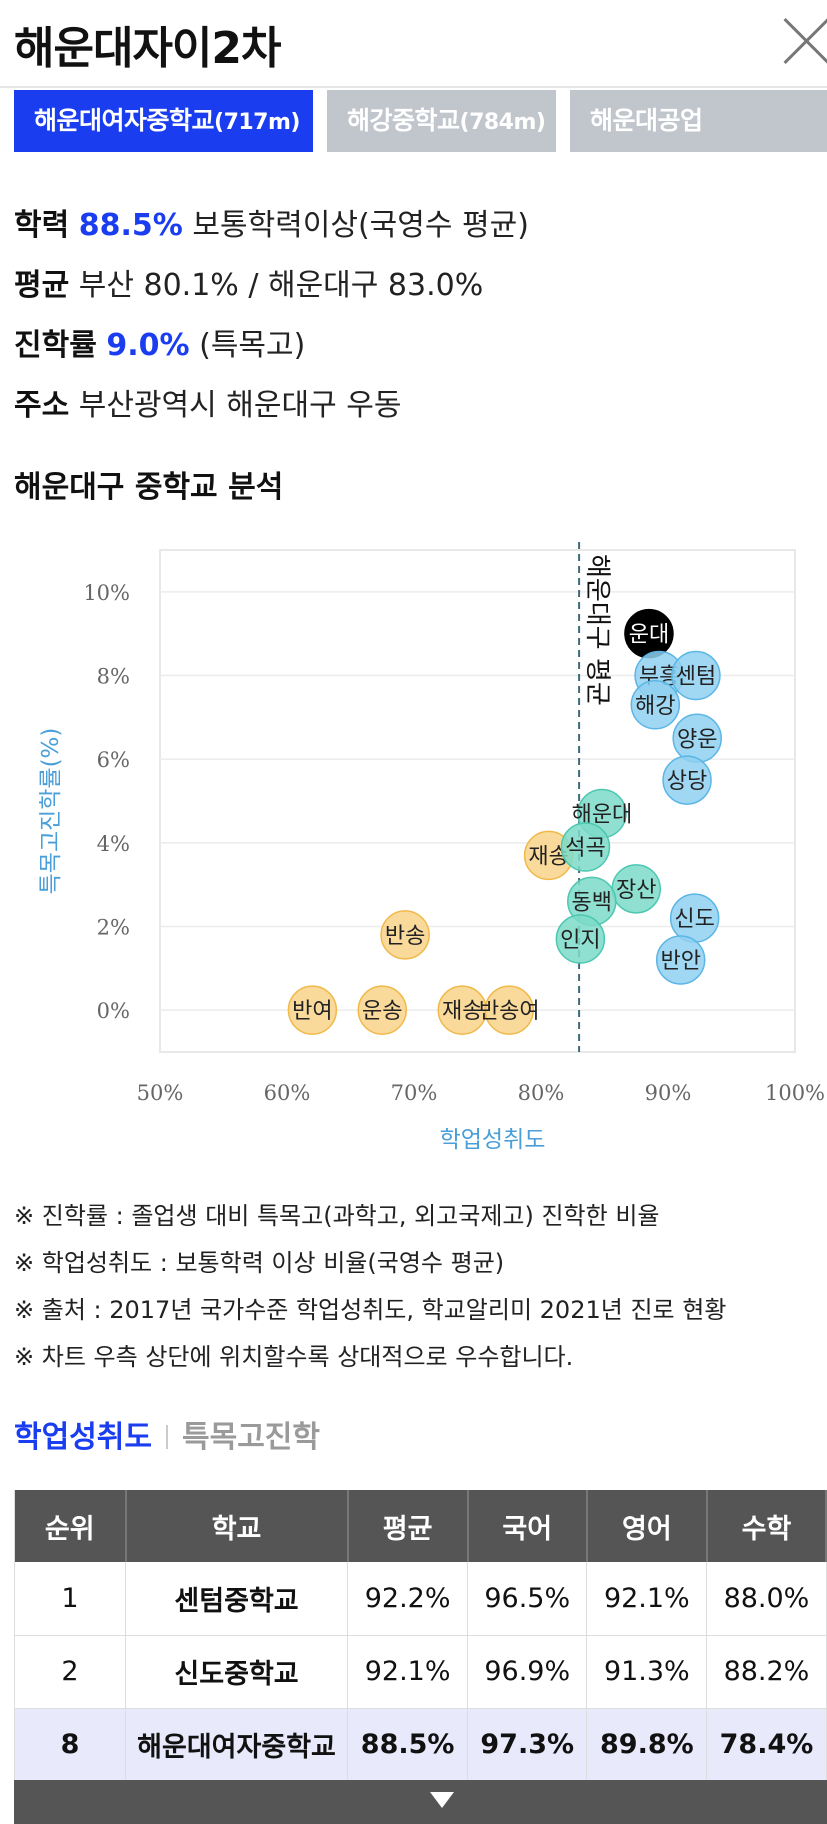  Describe the element at coordinates (592, 902) in the screenshot. I see `data-point-label: 동백` at that location.